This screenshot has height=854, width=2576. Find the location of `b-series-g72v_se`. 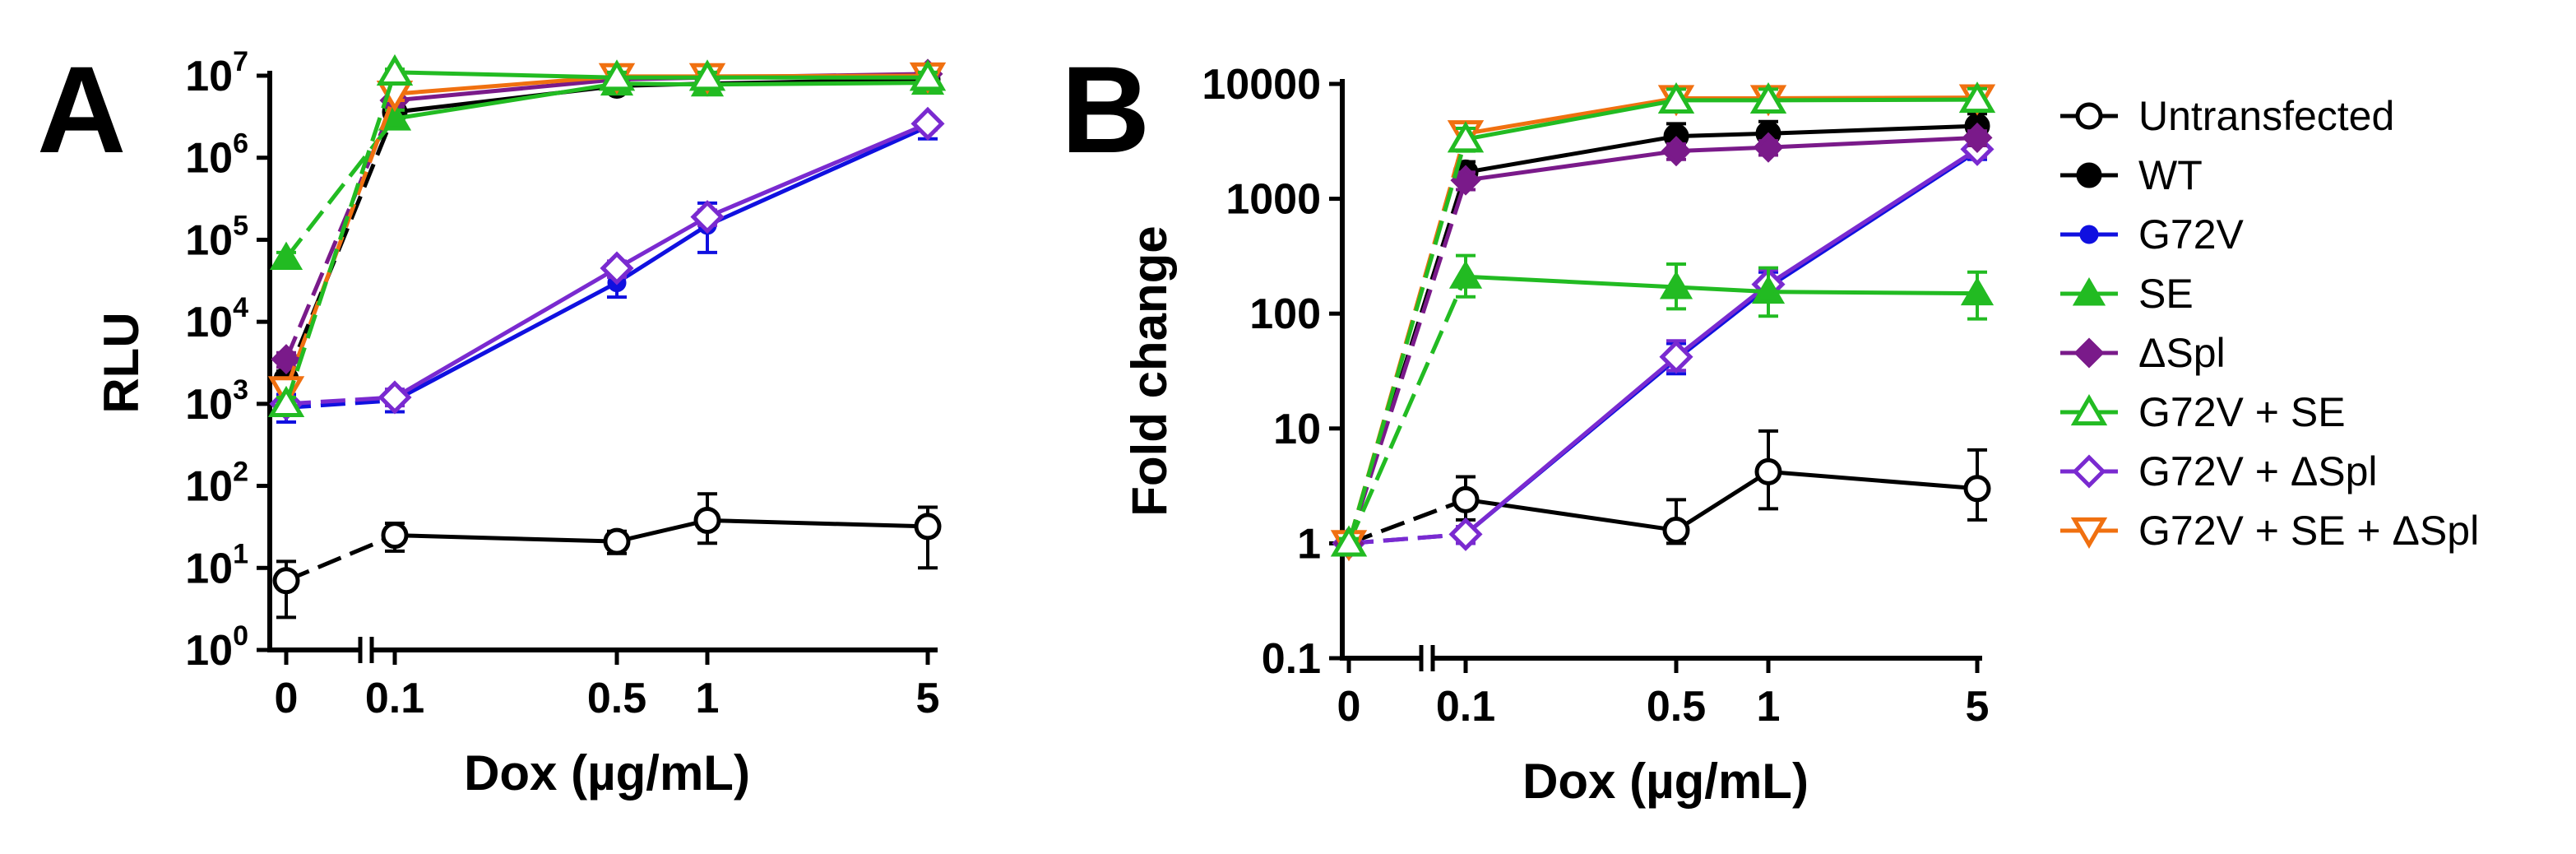

b-series-g72v_se is located at coordinates (1663, 319).